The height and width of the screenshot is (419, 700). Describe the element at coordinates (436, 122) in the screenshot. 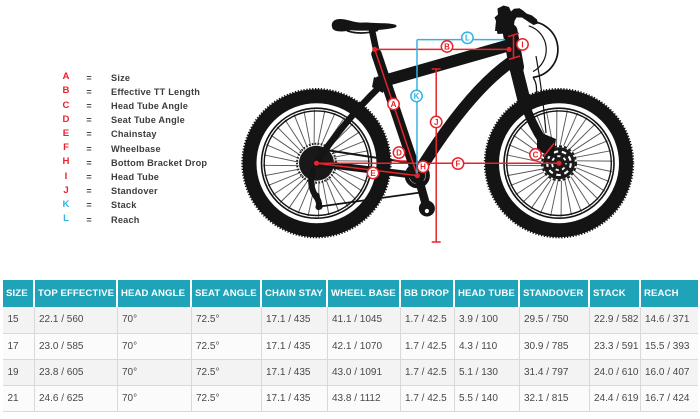

I see `svg-text: J` at that location.